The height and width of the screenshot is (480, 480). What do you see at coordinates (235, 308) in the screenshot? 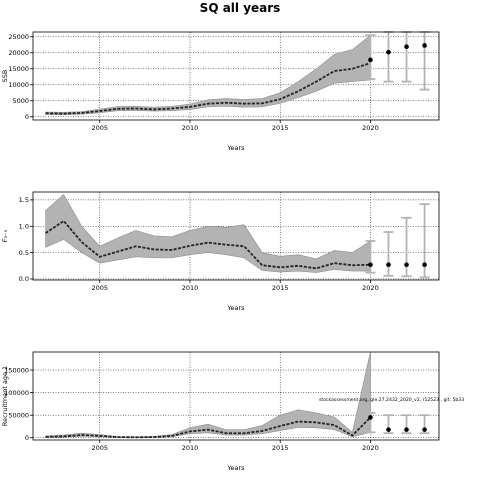
I see `fishing-mortality-x-axis-label: Years` at bounding box center [235, 308].